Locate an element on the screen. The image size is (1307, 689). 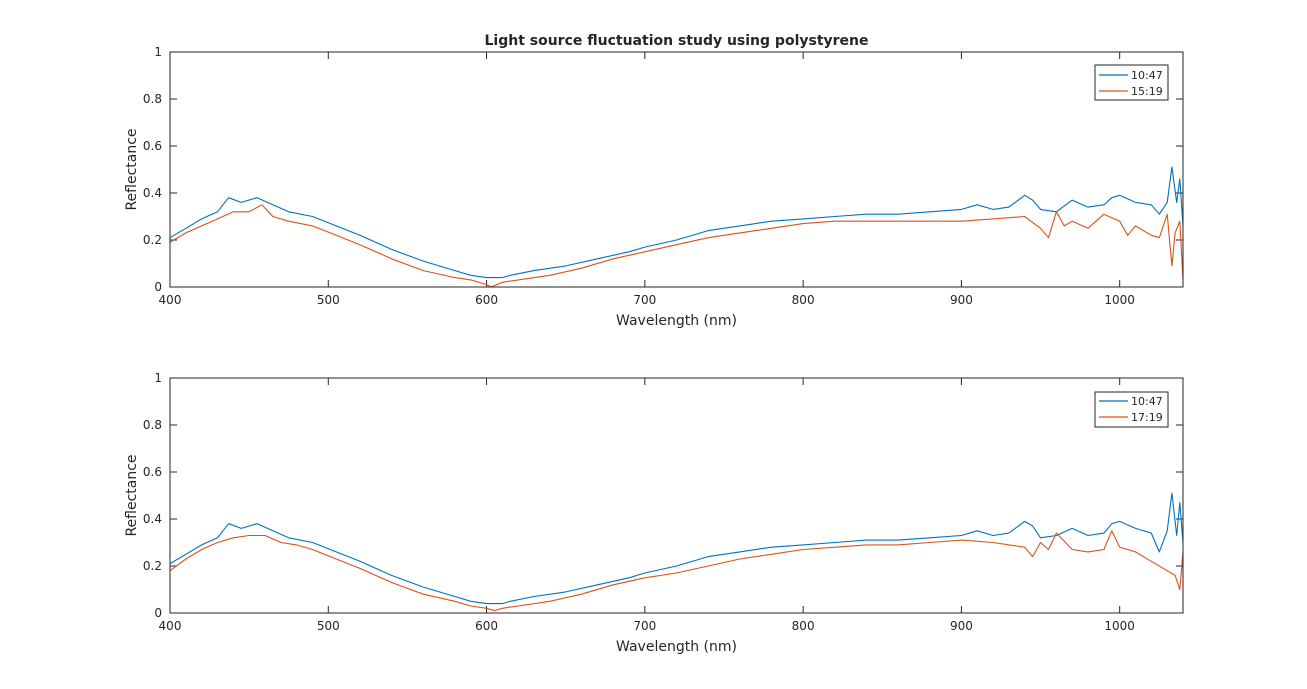
legend: 10:47 15:19 is located at coordinates (1131, 82).